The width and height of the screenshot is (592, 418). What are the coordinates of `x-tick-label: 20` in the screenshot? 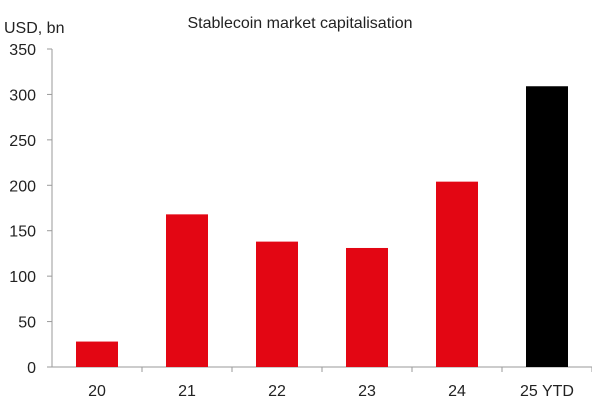 It's located at (97, 391).